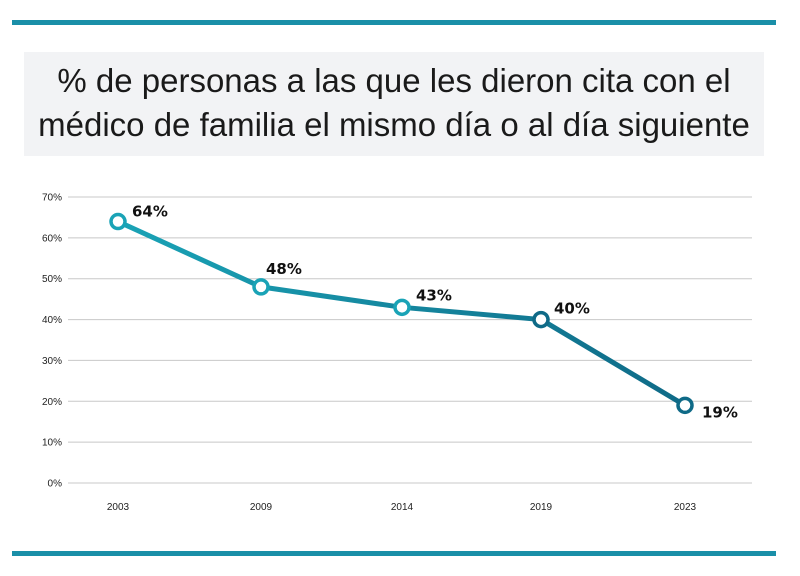 The height and width of the screenshot is (576, 800). What do you see at coordinates (541, 507) in the screenshot?
I see `x-tick-label: 2019` at bounding box center [541, 507].